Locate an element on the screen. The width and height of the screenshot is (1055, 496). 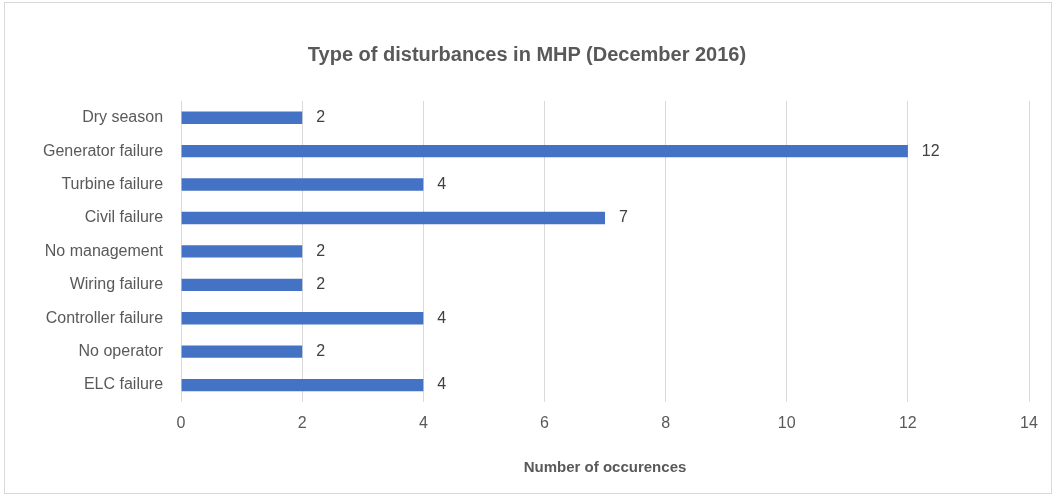
y-tick-label: Civil failure is located at coordinates (124, 217).